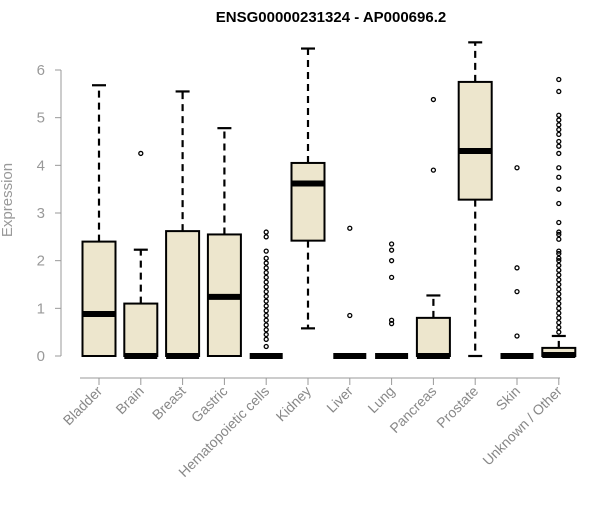 The image size is (600, 505). Describe the element at coordinates (41, 165) in the screenshot. I see `y-tick-label: 4` at that location.